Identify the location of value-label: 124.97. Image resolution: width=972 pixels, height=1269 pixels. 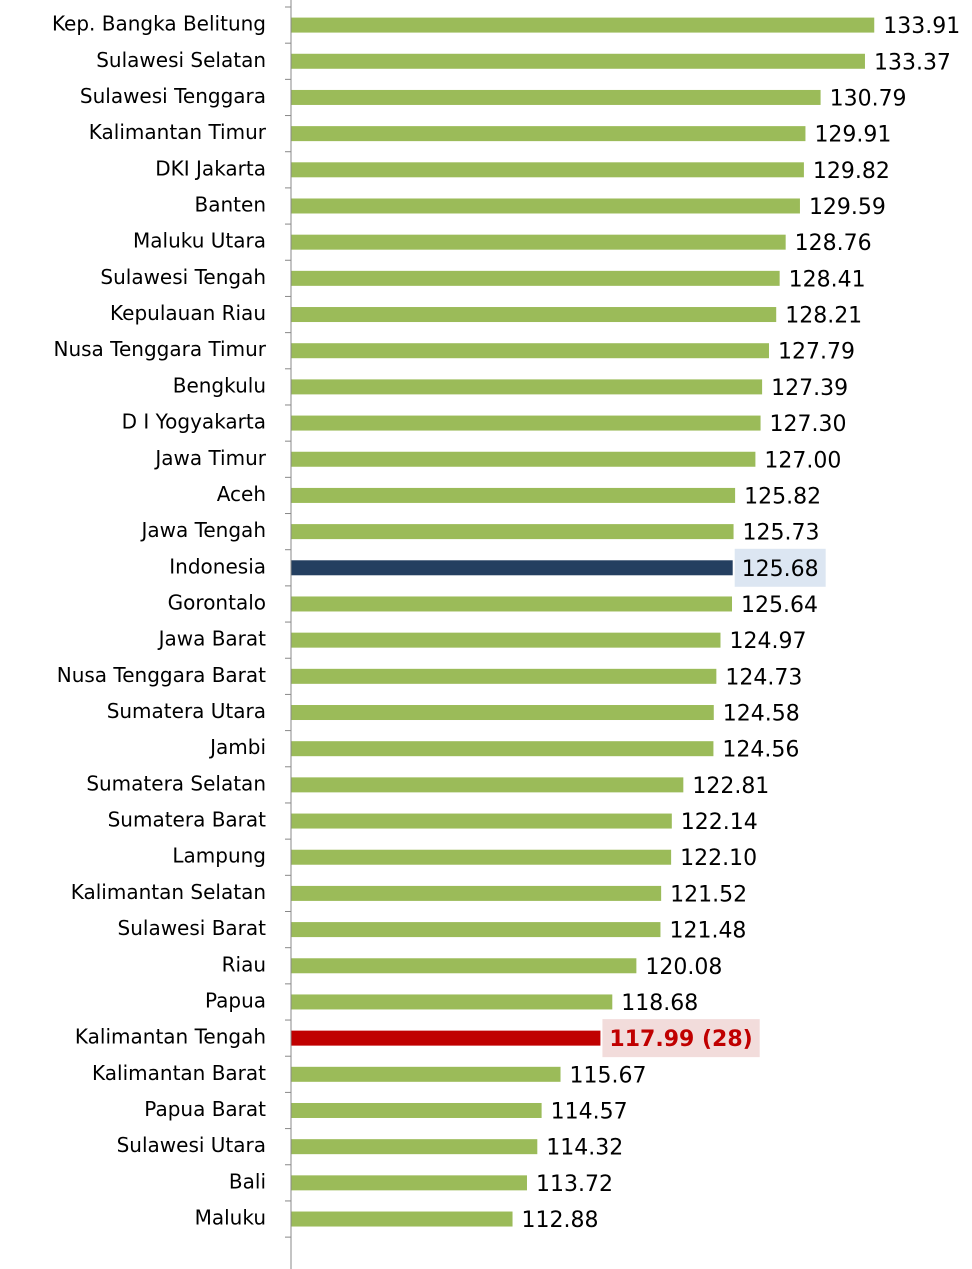
(767, 641).